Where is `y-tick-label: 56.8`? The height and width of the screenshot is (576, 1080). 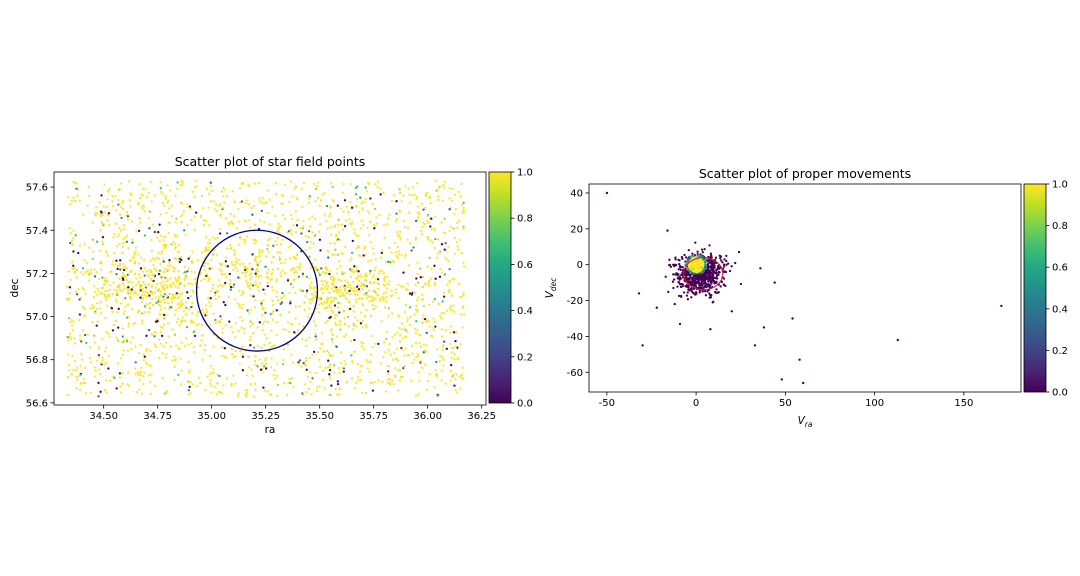
y-tick-label: 56.8 is located at coordinates (37, 360).